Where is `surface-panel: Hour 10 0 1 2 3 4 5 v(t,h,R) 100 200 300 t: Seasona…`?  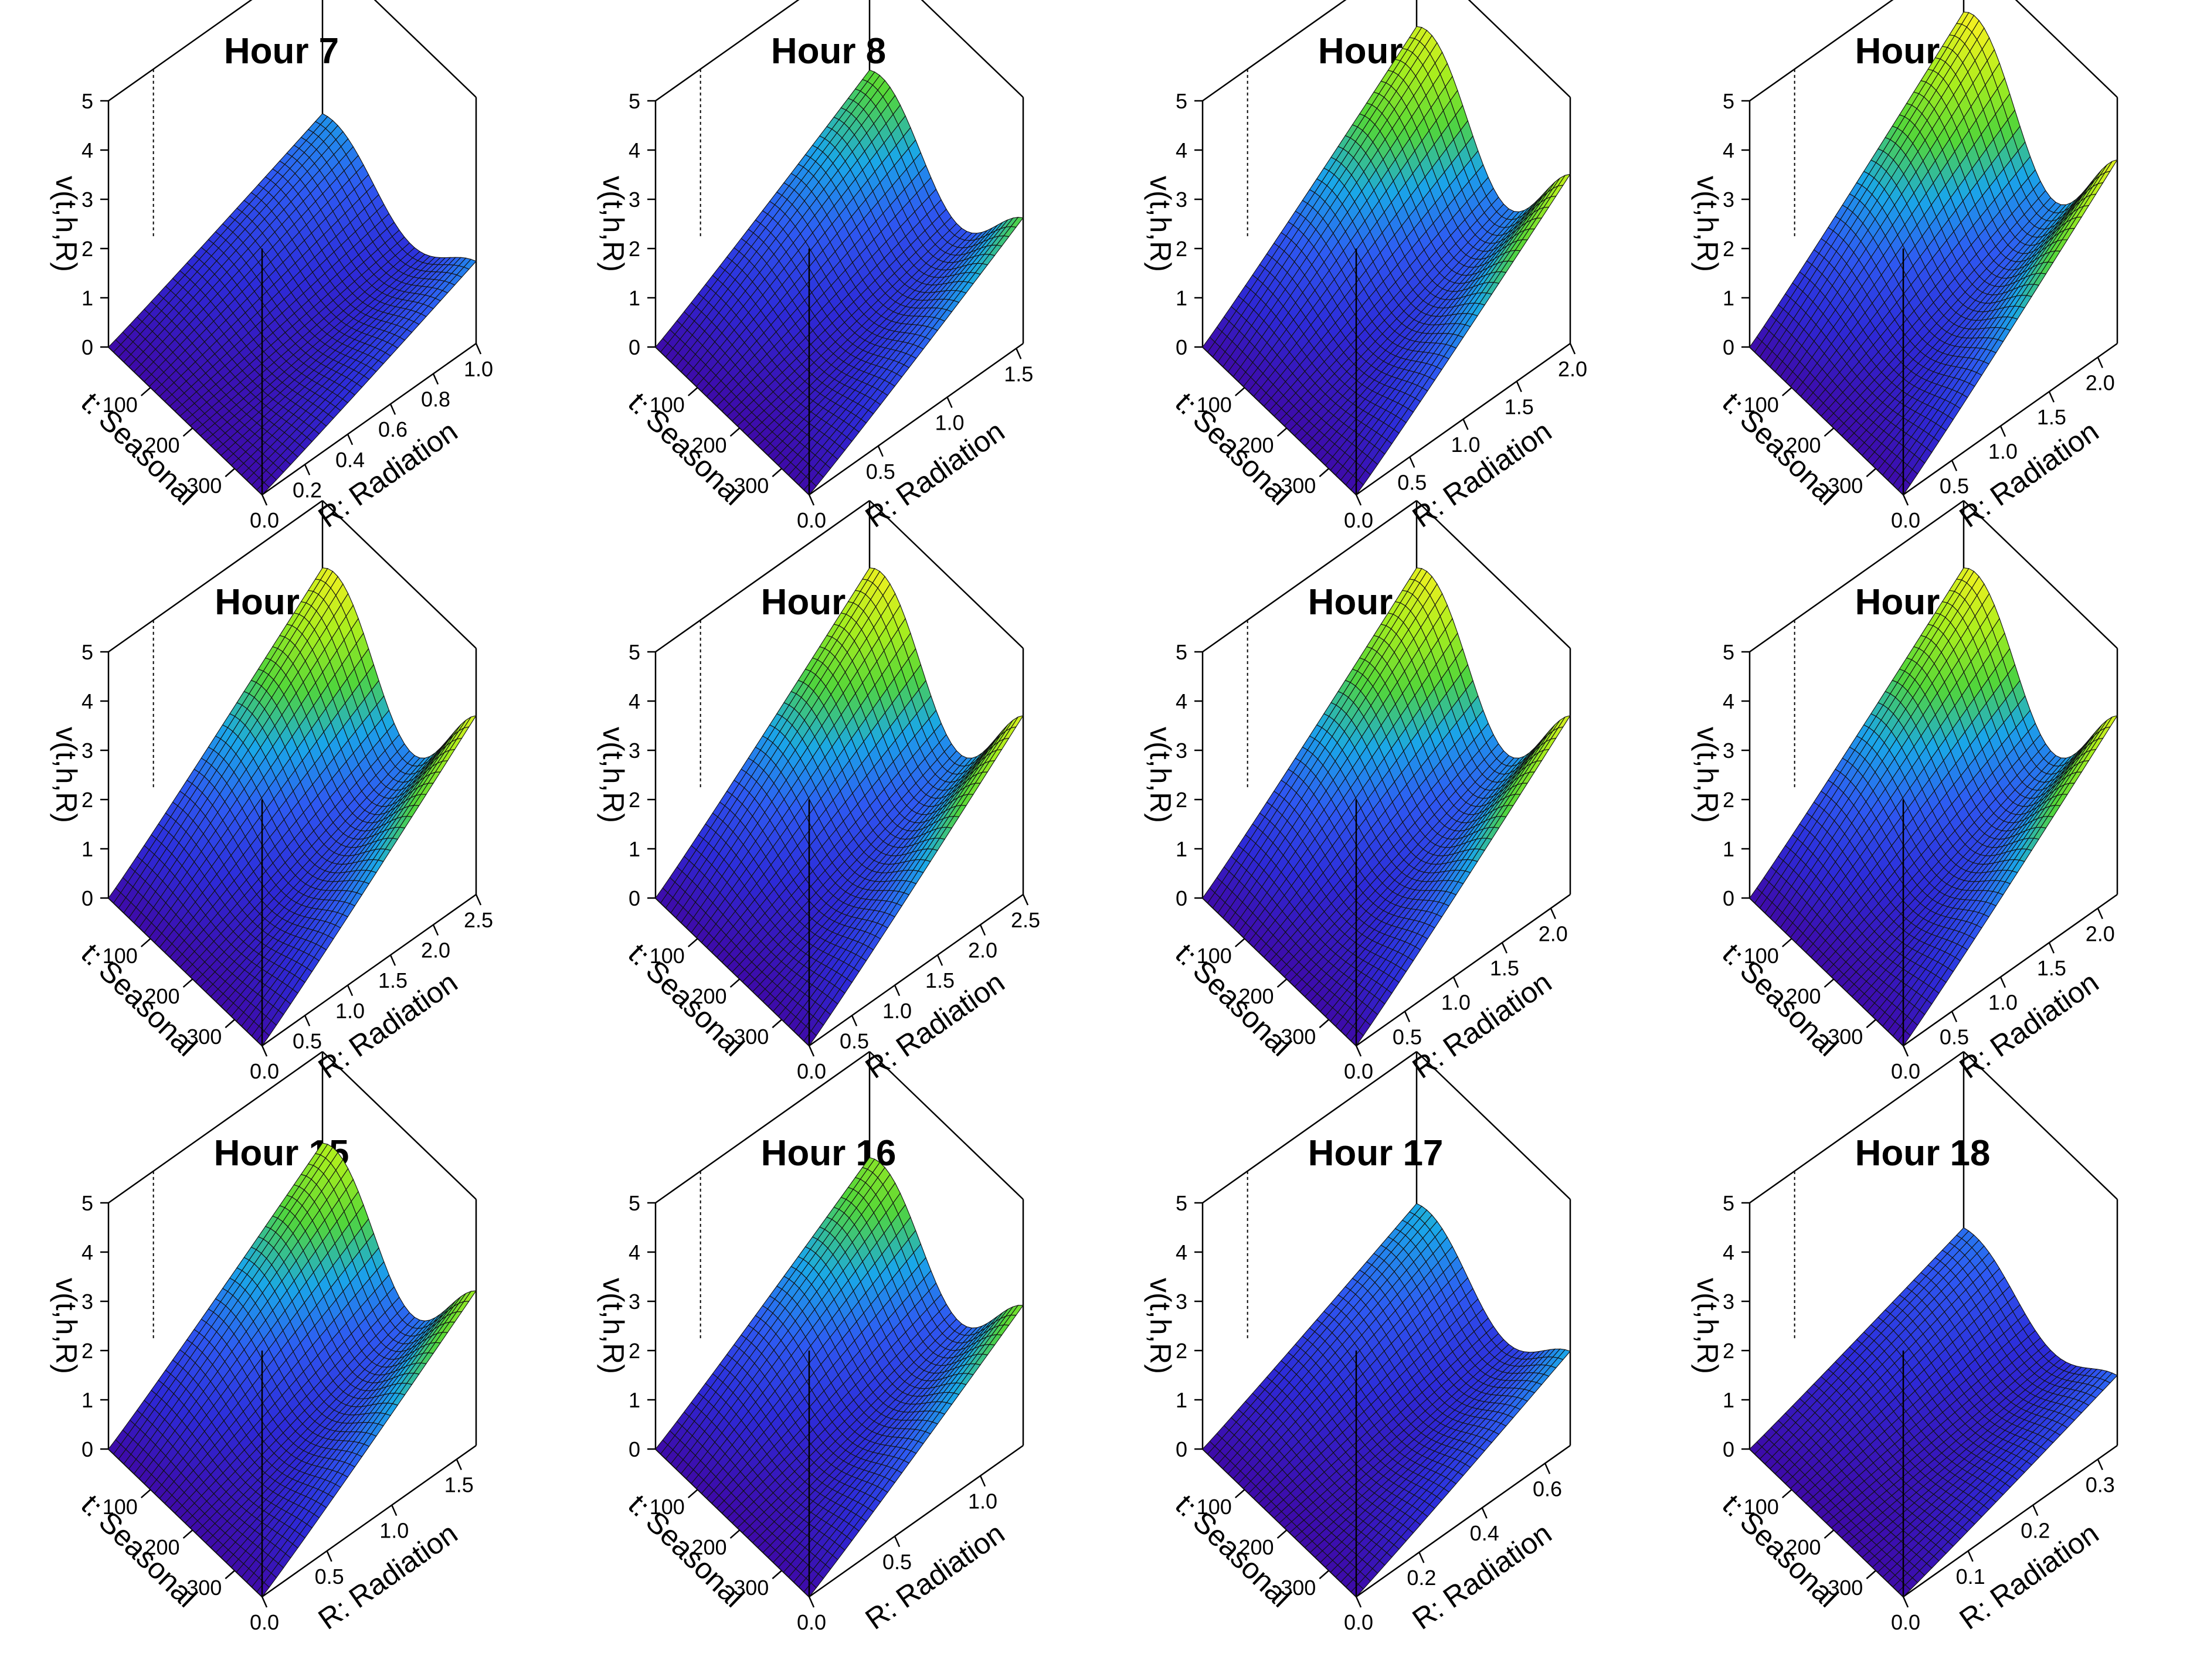 surface-panel: Hour 10 0 1 2 3 4 5 v(t,h,R) 100 200 300 t: Seasona… is located at coordinates (1914, 275).